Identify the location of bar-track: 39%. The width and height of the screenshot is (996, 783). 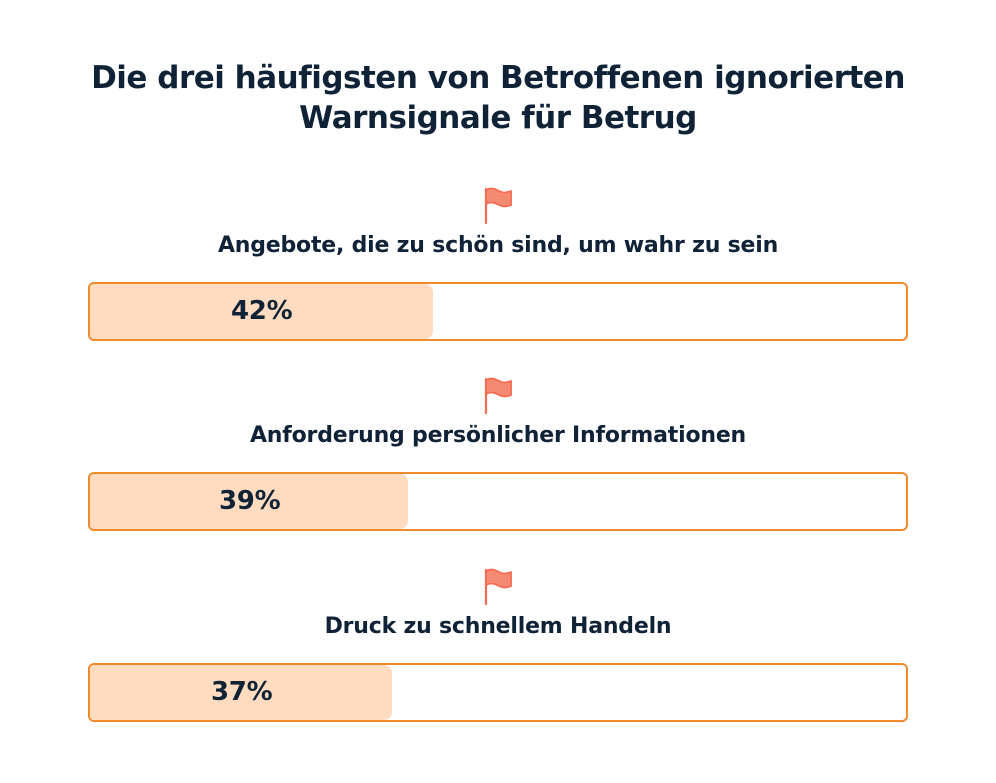
(498, 501).